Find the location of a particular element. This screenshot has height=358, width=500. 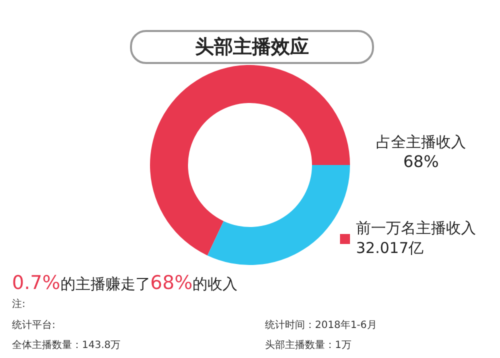

chart-title: 头部主播效应 is located at coordinates (252, 47).